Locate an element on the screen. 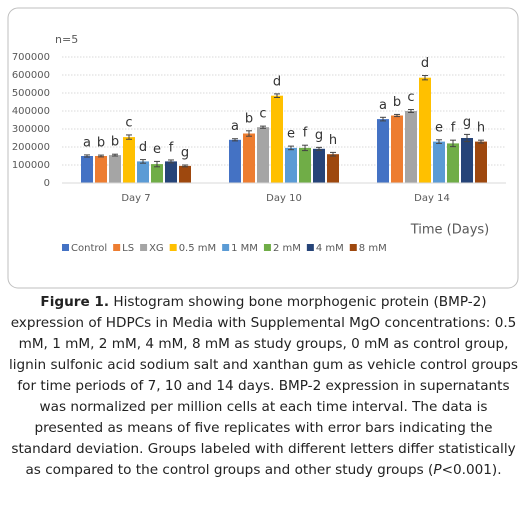 This screenshot has width=527, height=508. annotation: n=5 is located at coordinates (66, 39).